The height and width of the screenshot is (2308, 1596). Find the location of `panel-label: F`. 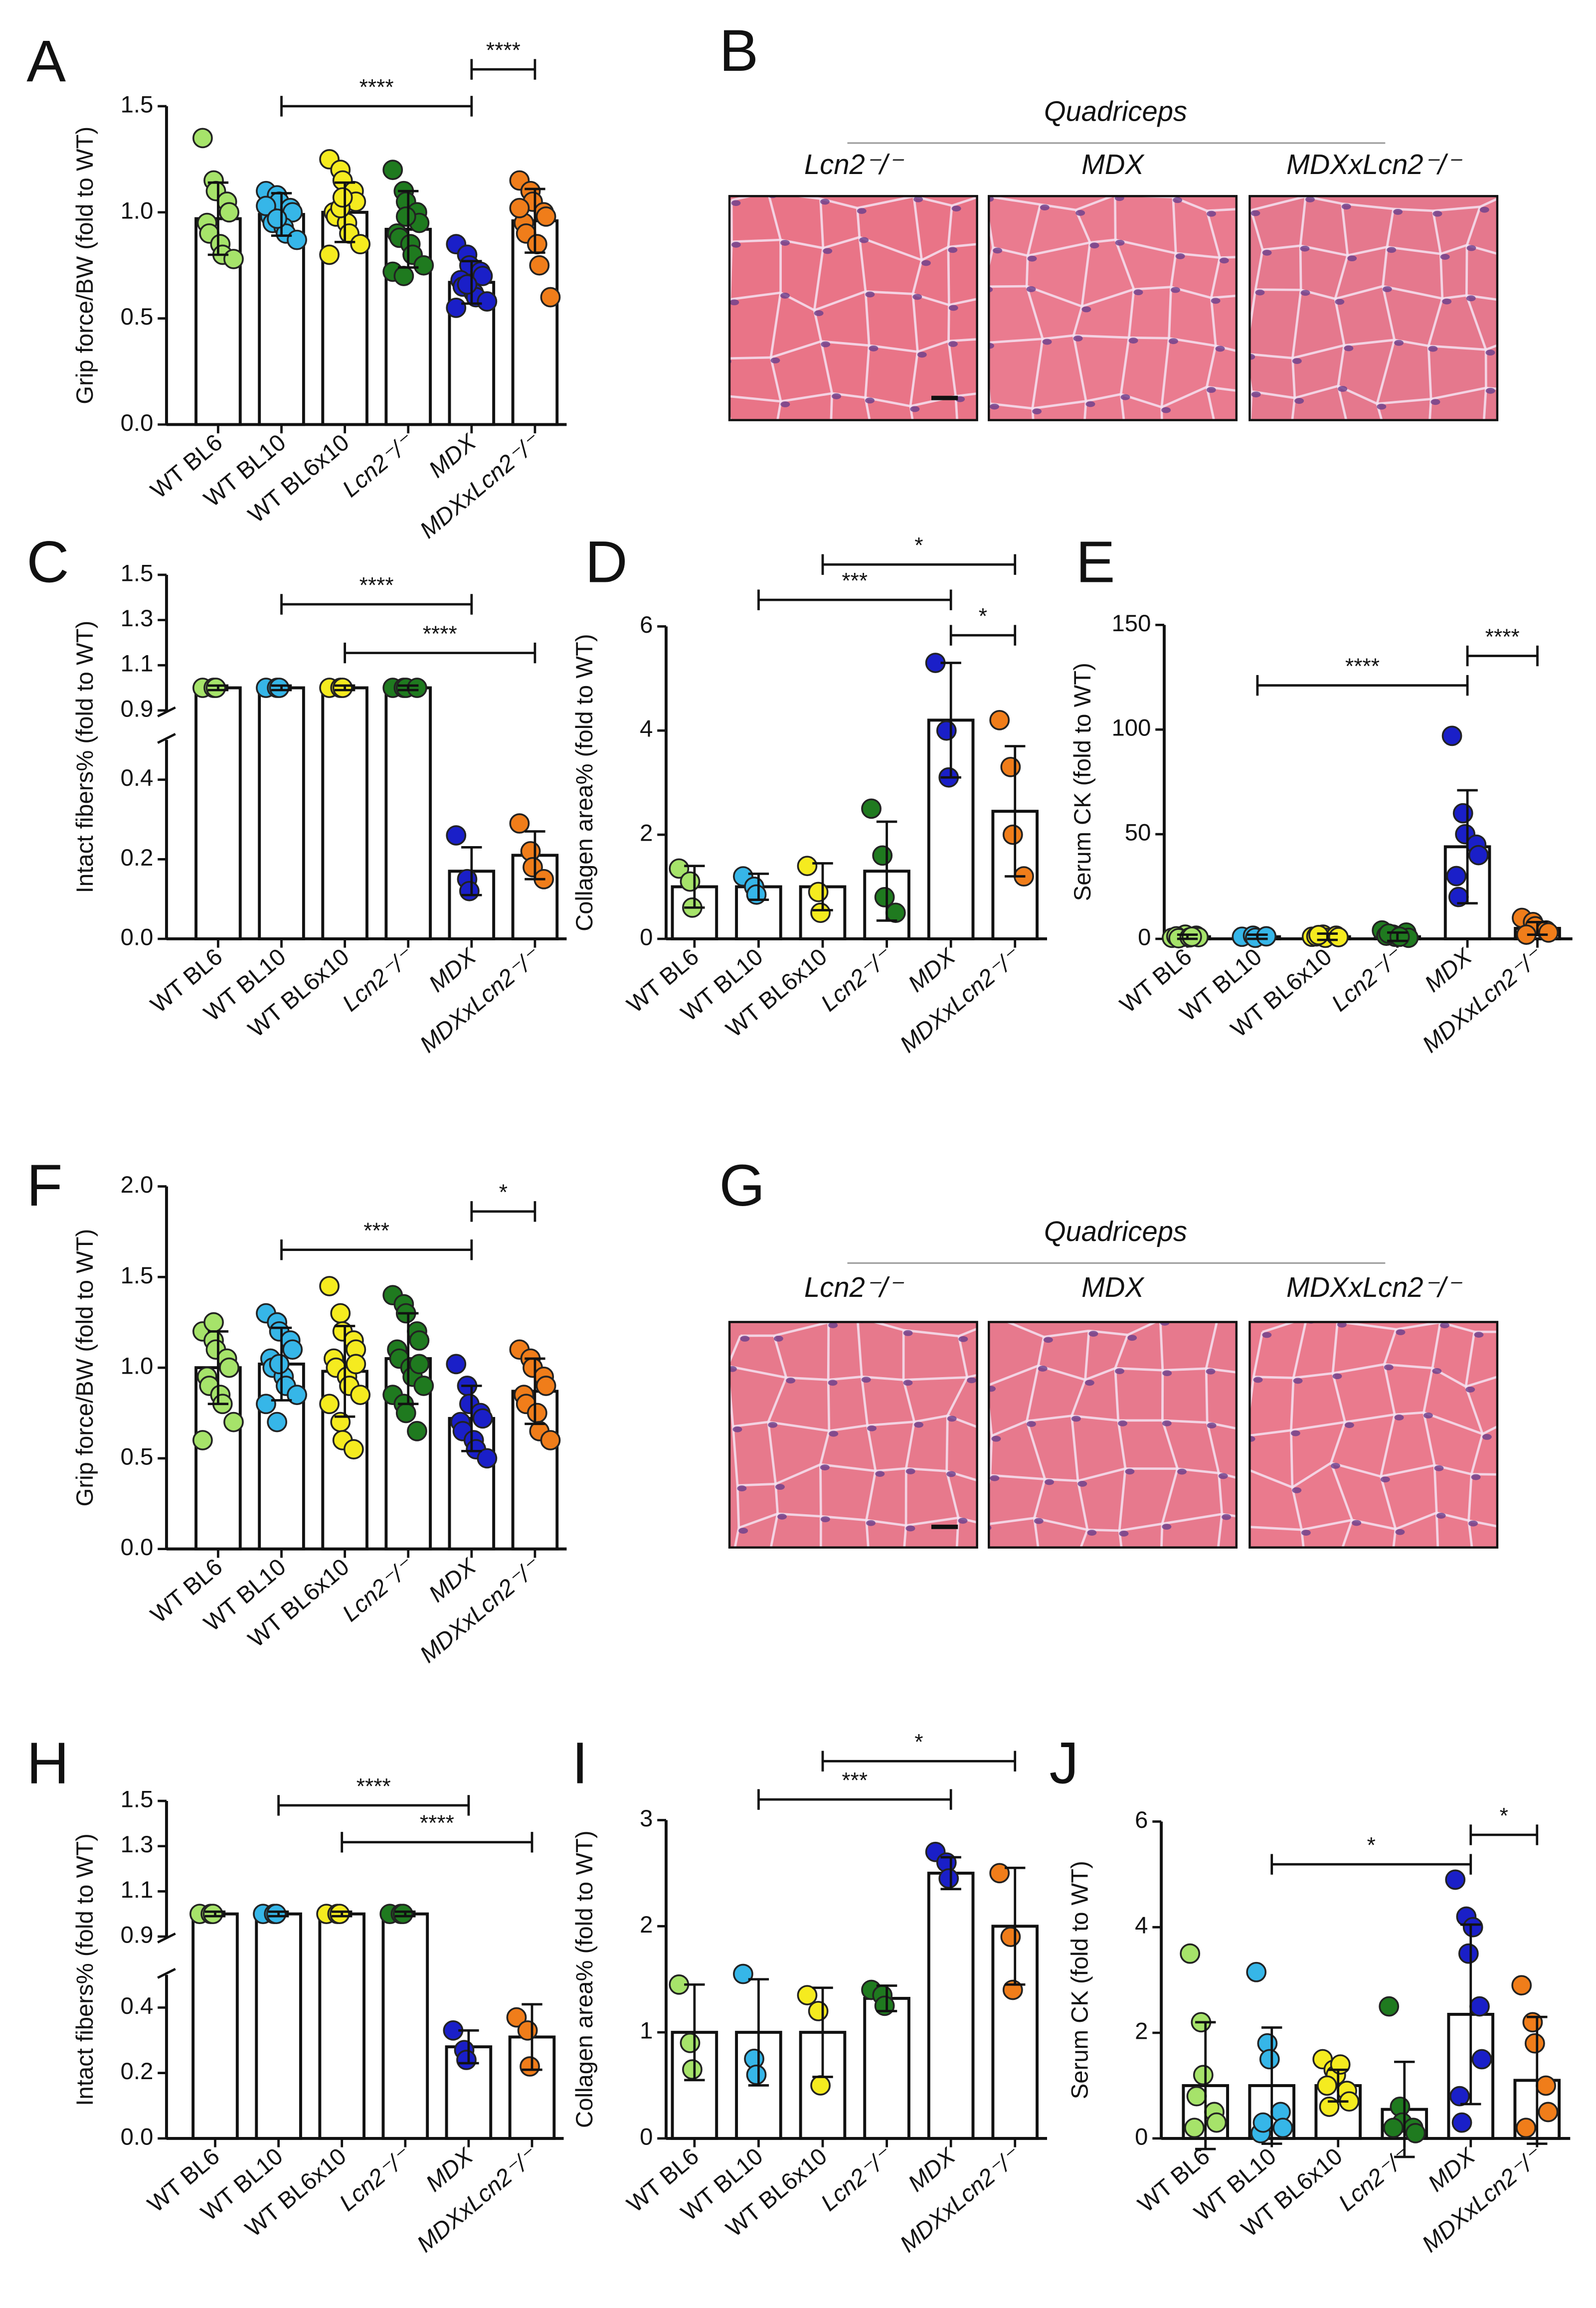

panel-label: F is located at coordinates (44, 1186).